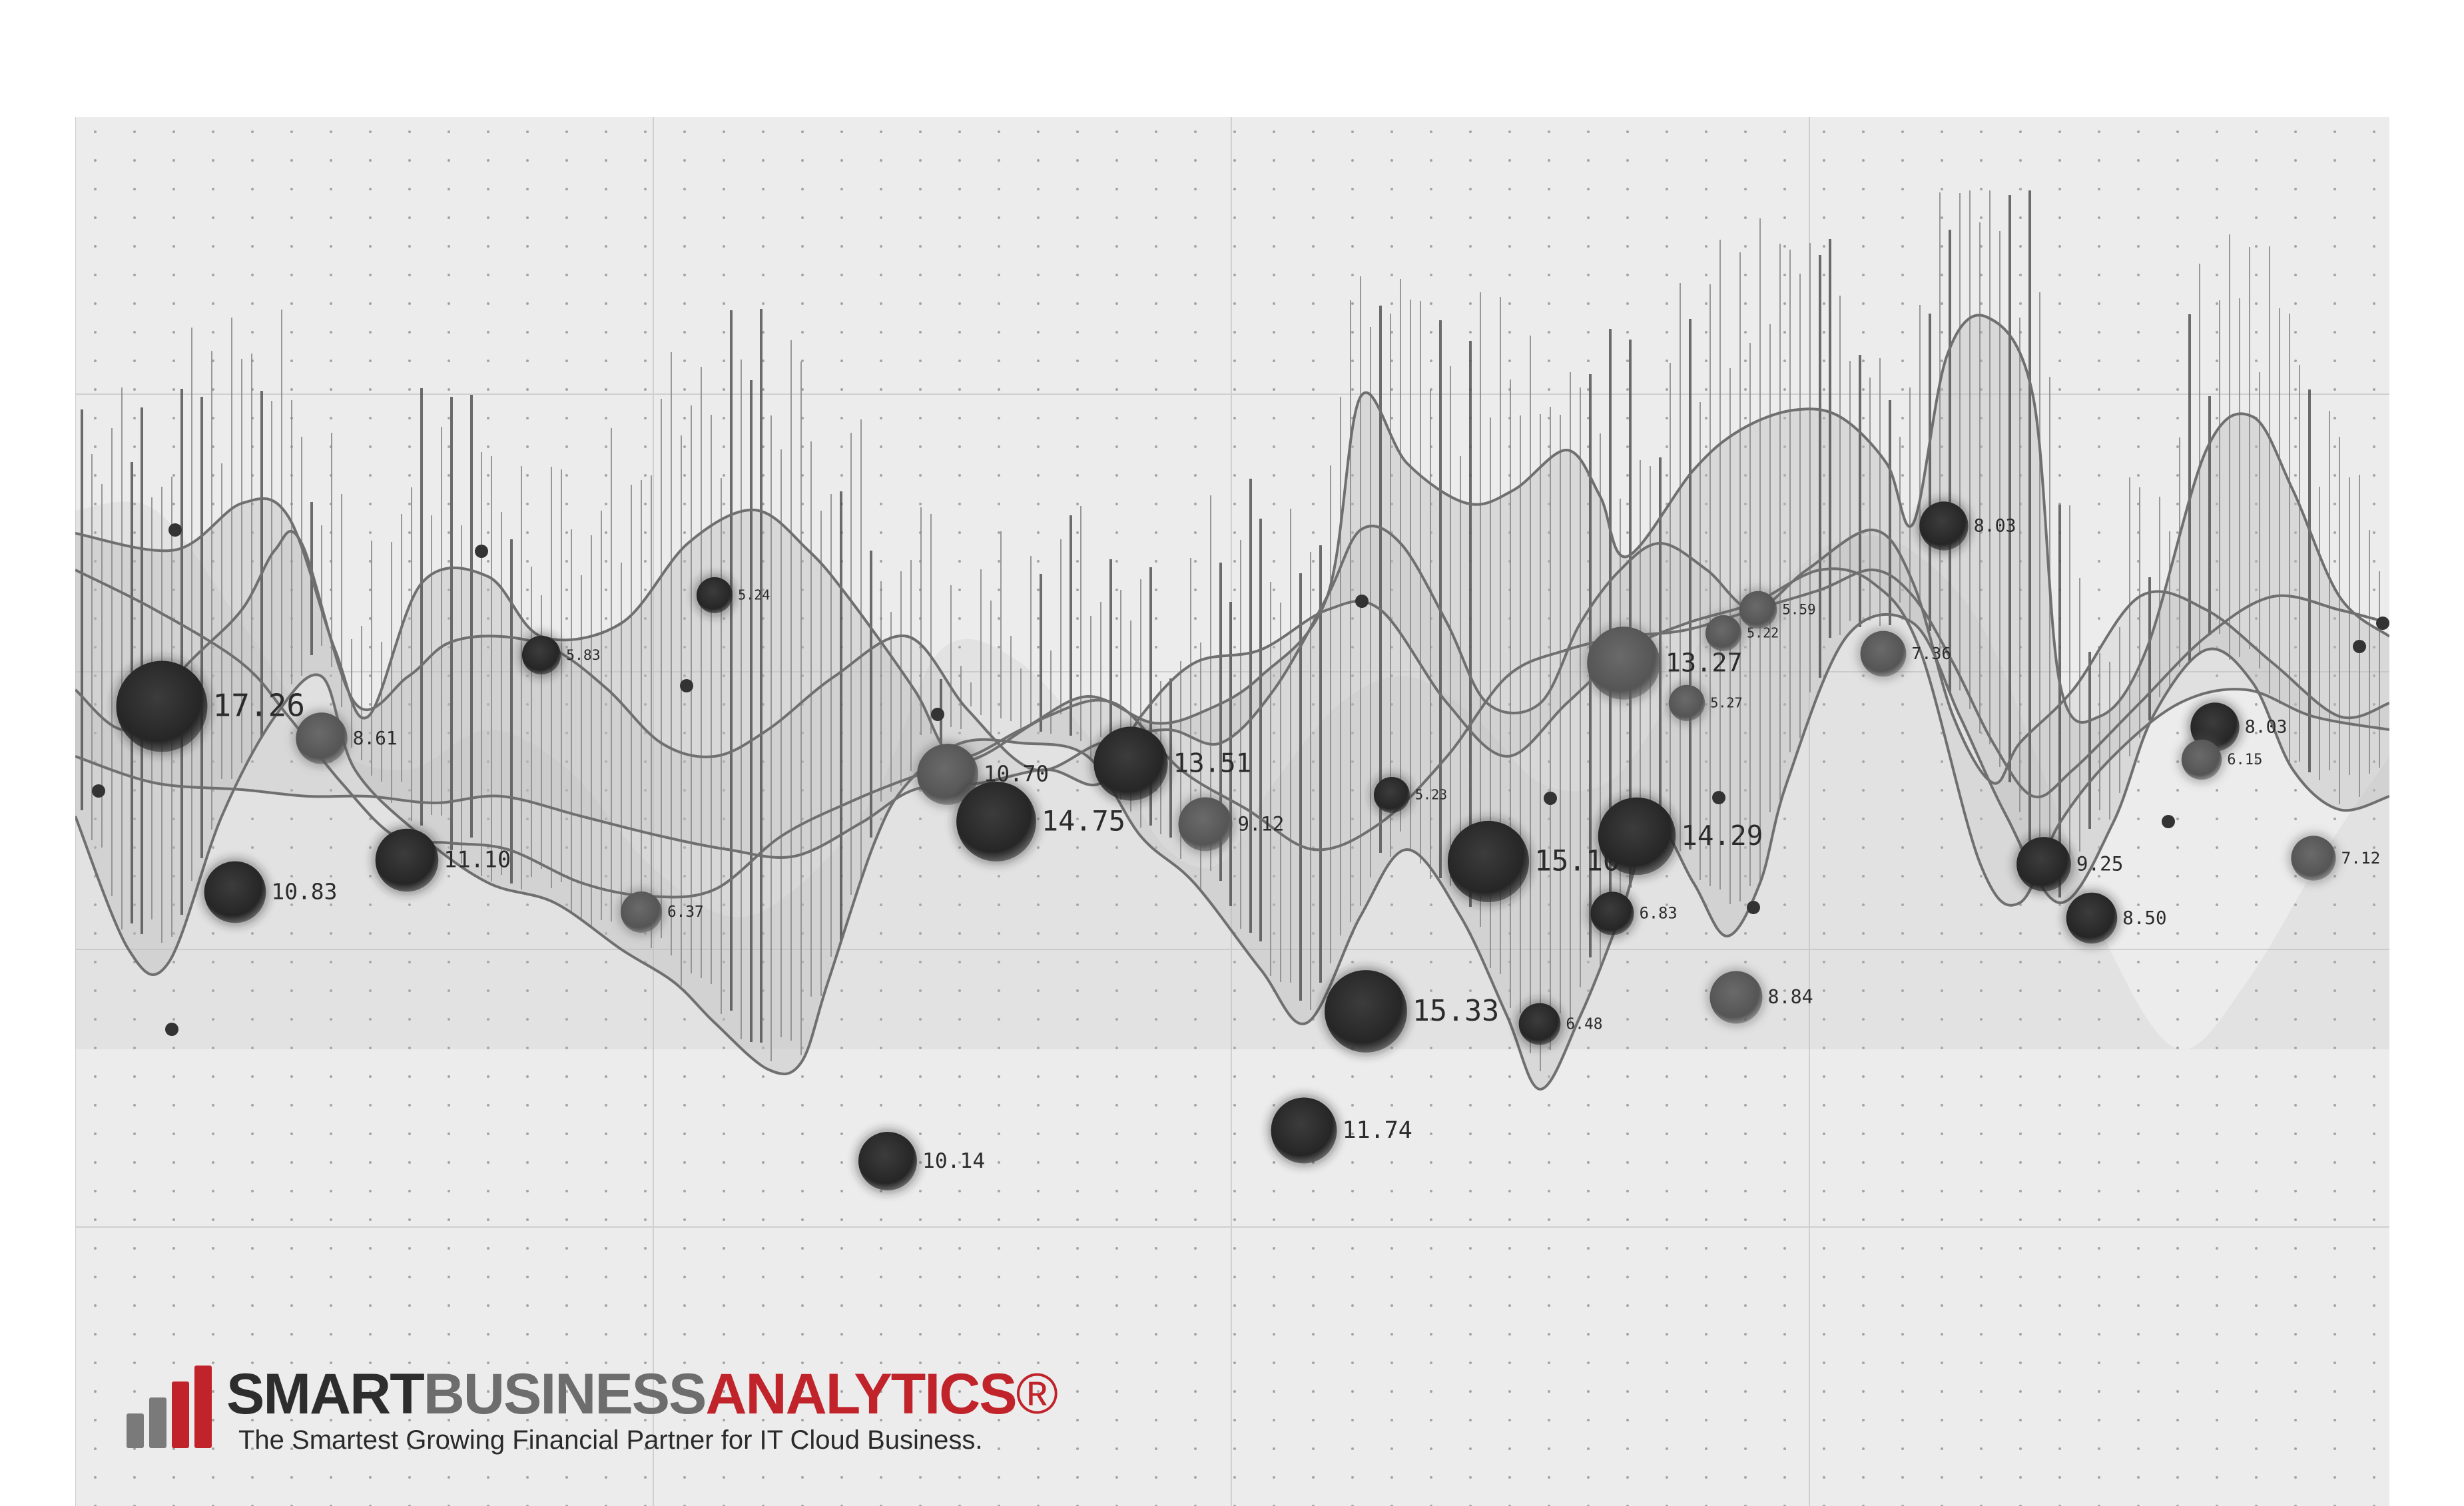  Describe the element at coordinates (1261, 823) in the screenshot. I see `bubble-label: 9.12` at that location.